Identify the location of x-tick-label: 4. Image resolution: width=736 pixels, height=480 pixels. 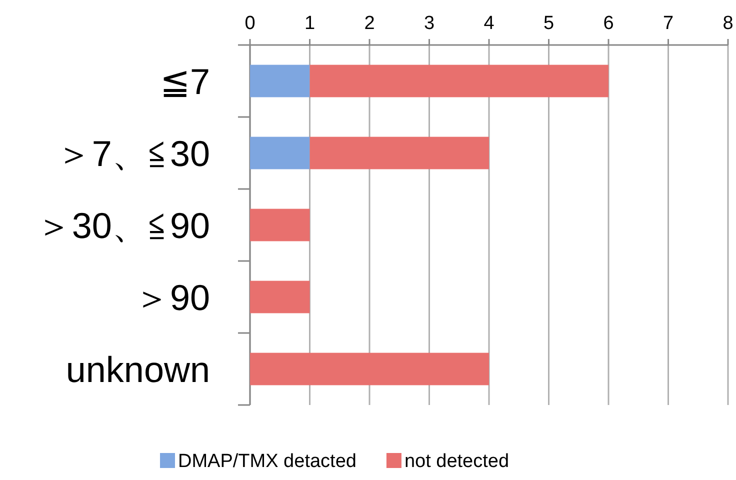
(489, 23).